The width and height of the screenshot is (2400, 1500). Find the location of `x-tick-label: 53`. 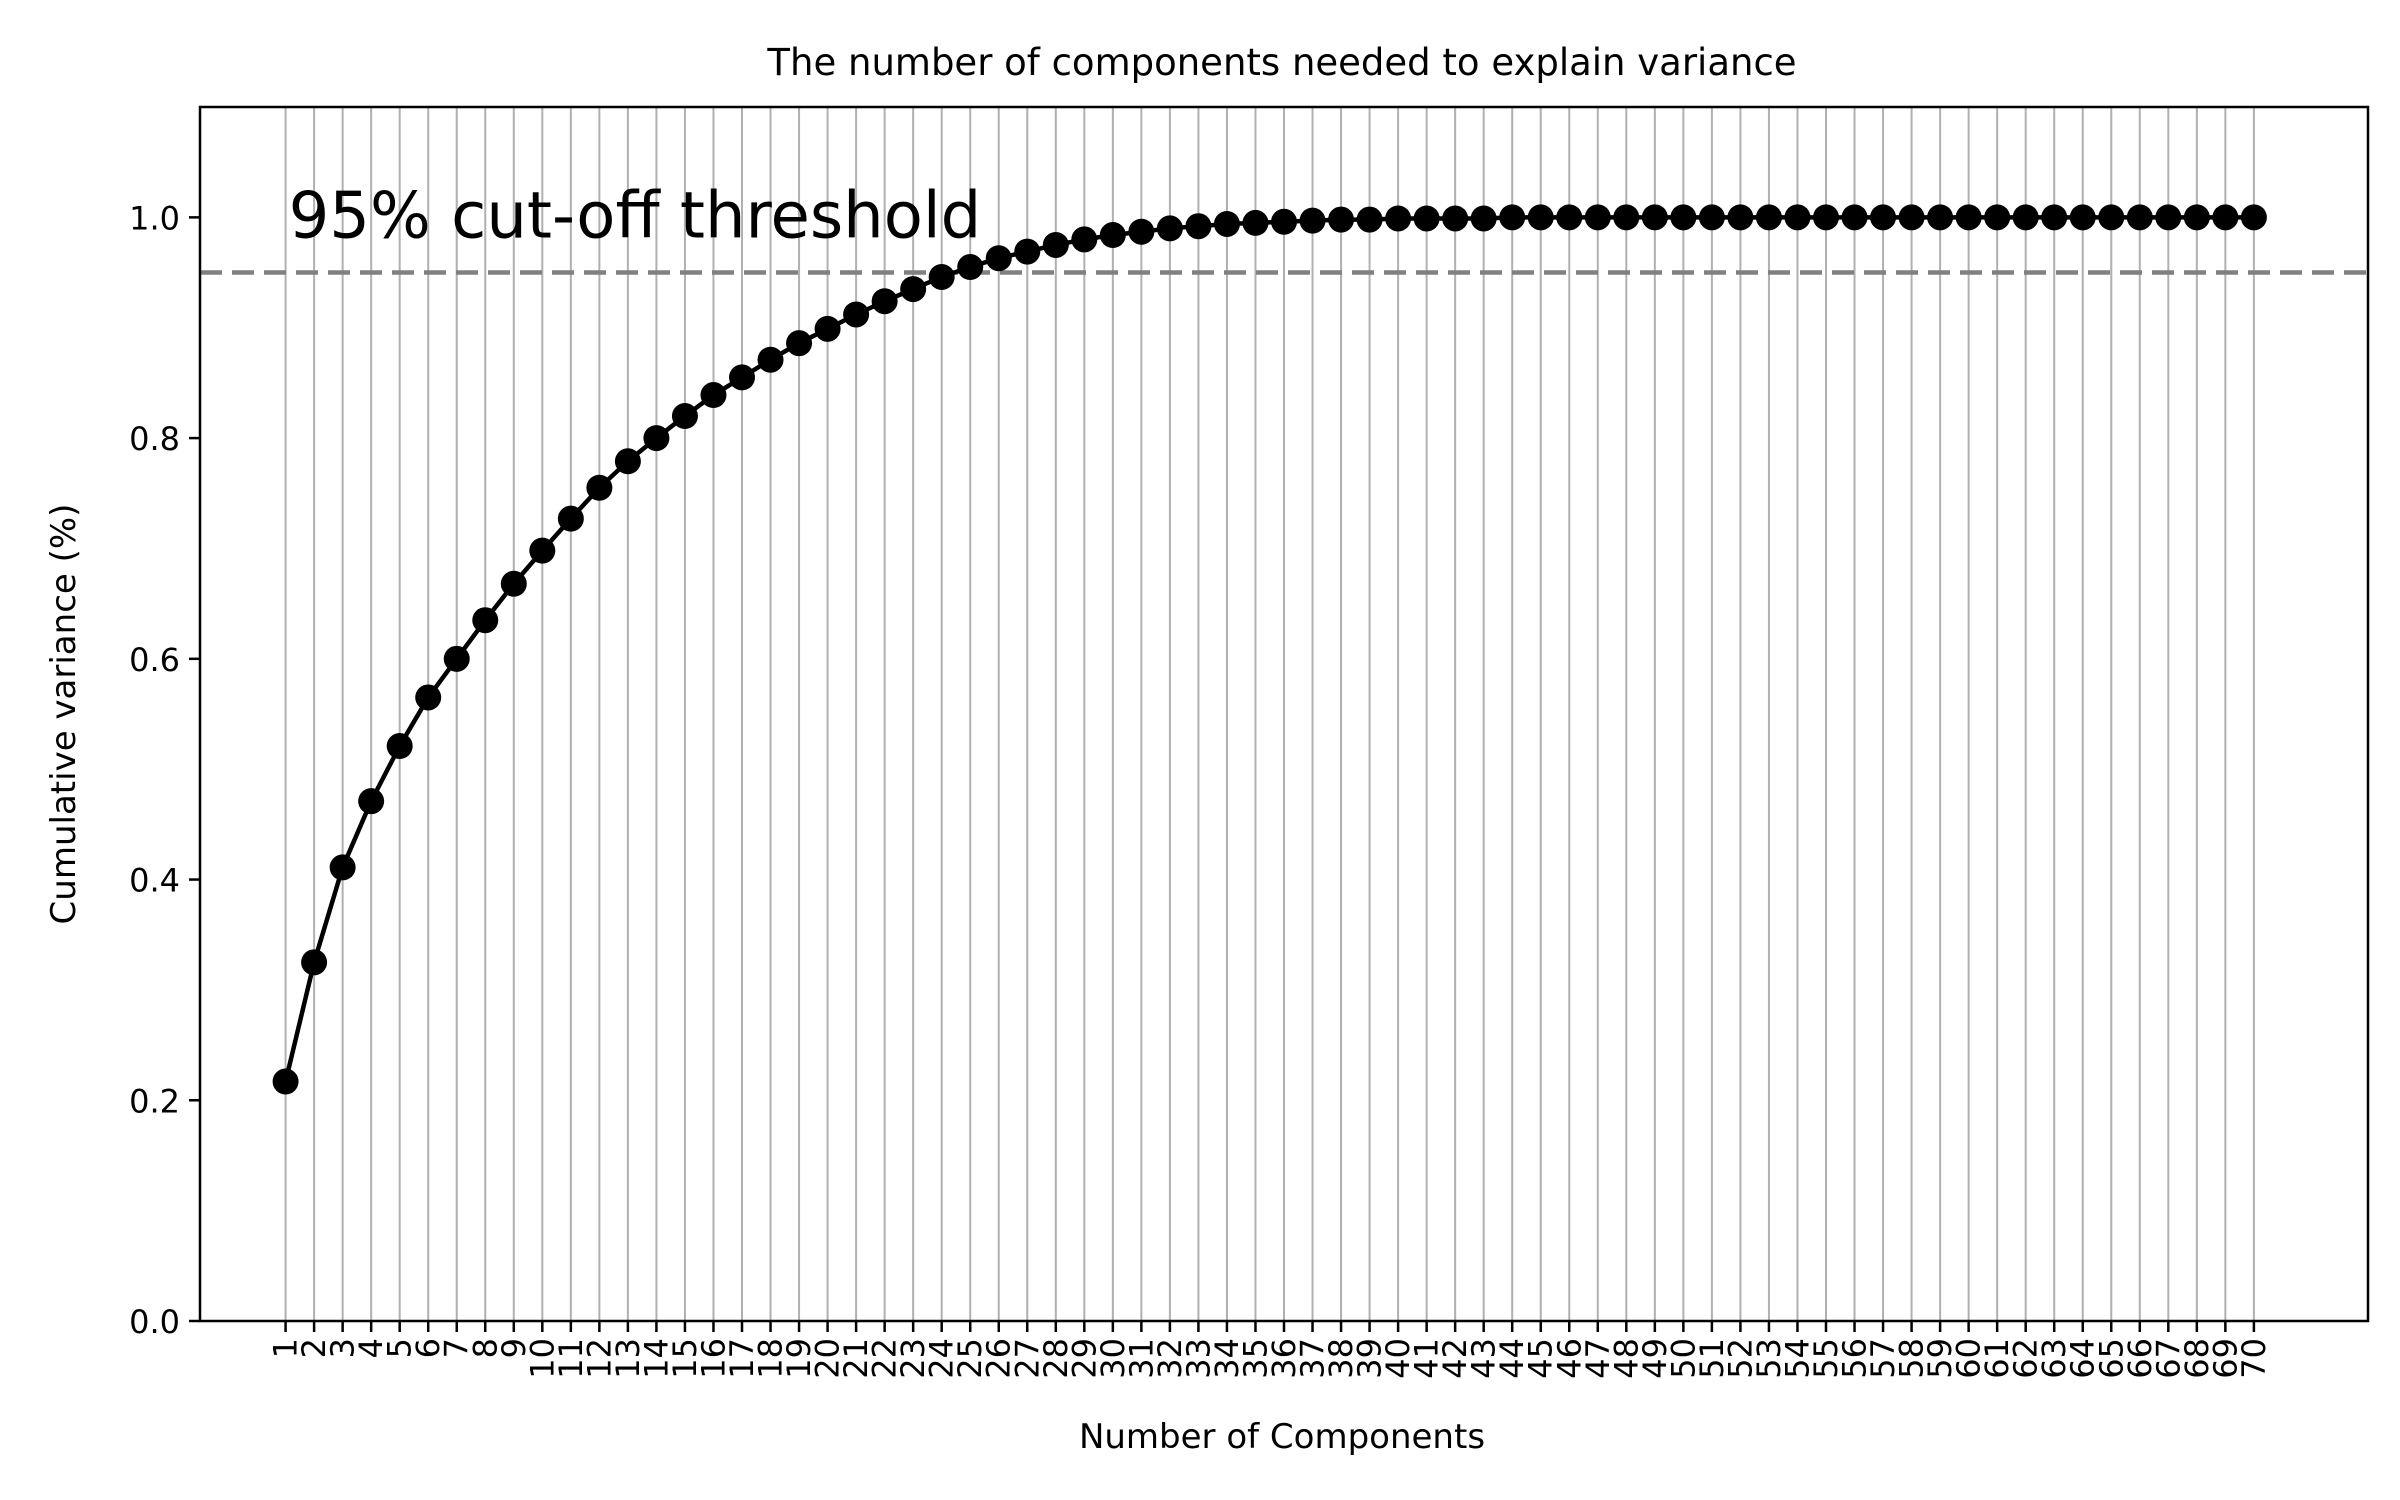

x-tick-label: 53 is located at coordinates (1769, 1358).